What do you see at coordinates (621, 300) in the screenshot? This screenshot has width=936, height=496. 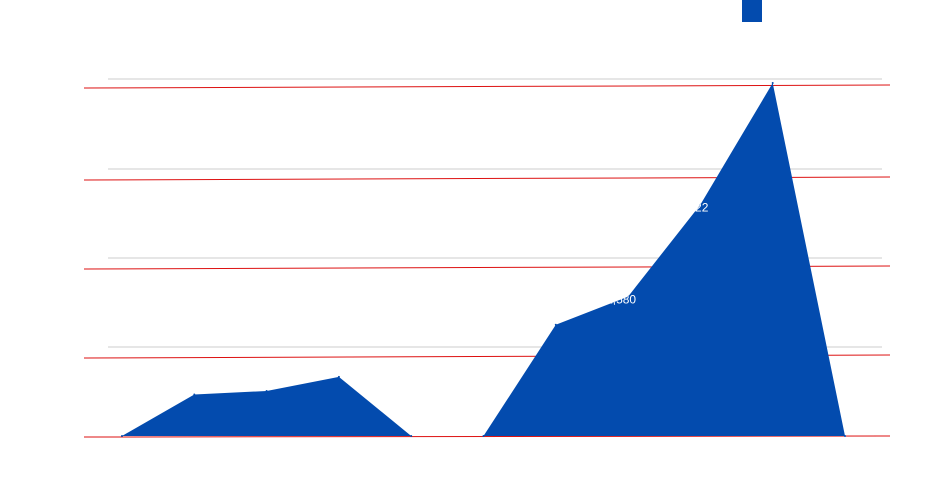 I see `data-label-0: 1,580` at bounding box center [621, 300].